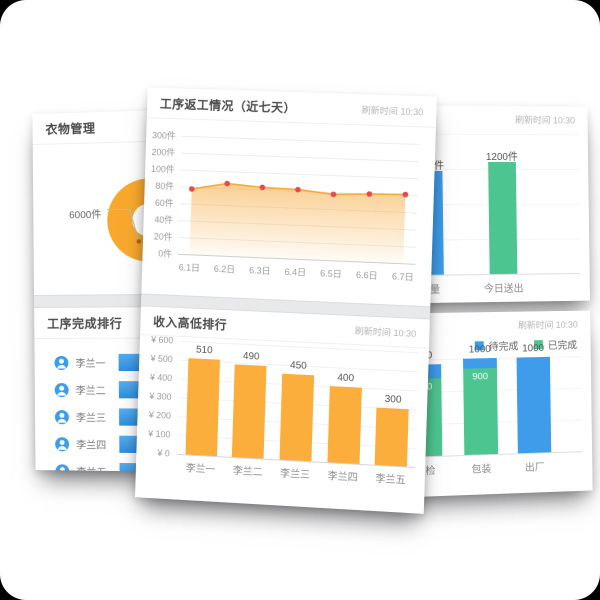  What do you see at coordinates (202, 401) in the screenshot?
I see `income-bar: 510` at bounding box center [202, 401].